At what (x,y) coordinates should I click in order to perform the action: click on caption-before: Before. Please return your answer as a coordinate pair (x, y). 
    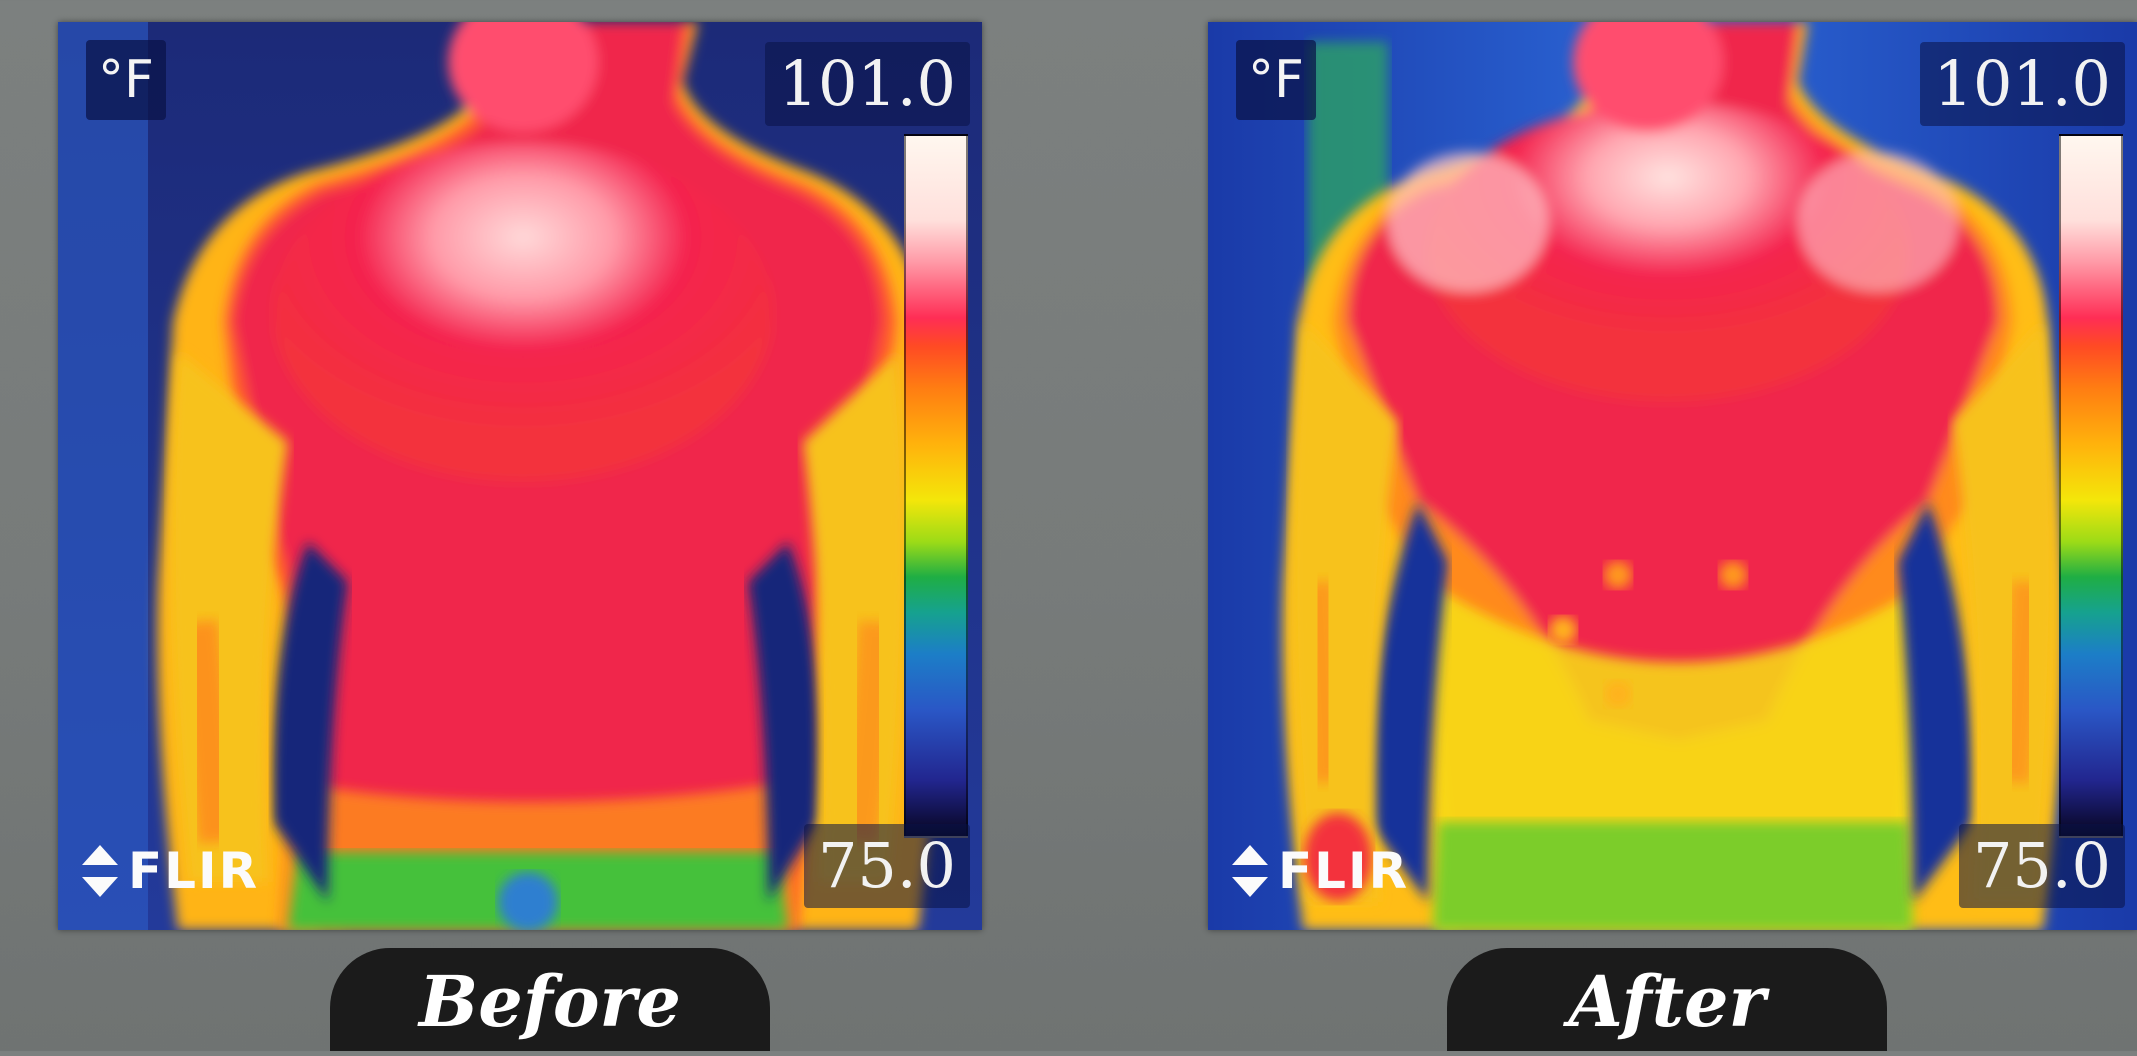
    Looking at the image, I should click on (550, 999).